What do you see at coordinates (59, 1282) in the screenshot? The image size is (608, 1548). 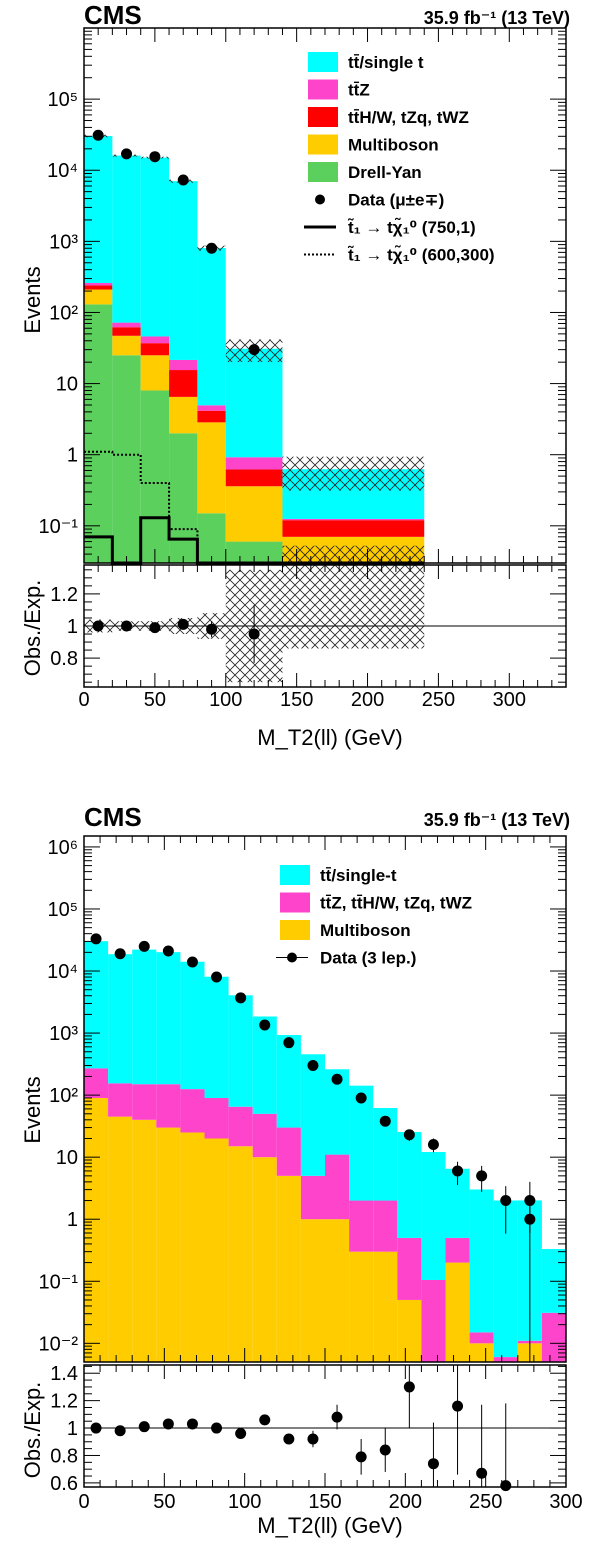 I see `y-tick-label: 10⁻¹` at bounding box center [59, 1282].